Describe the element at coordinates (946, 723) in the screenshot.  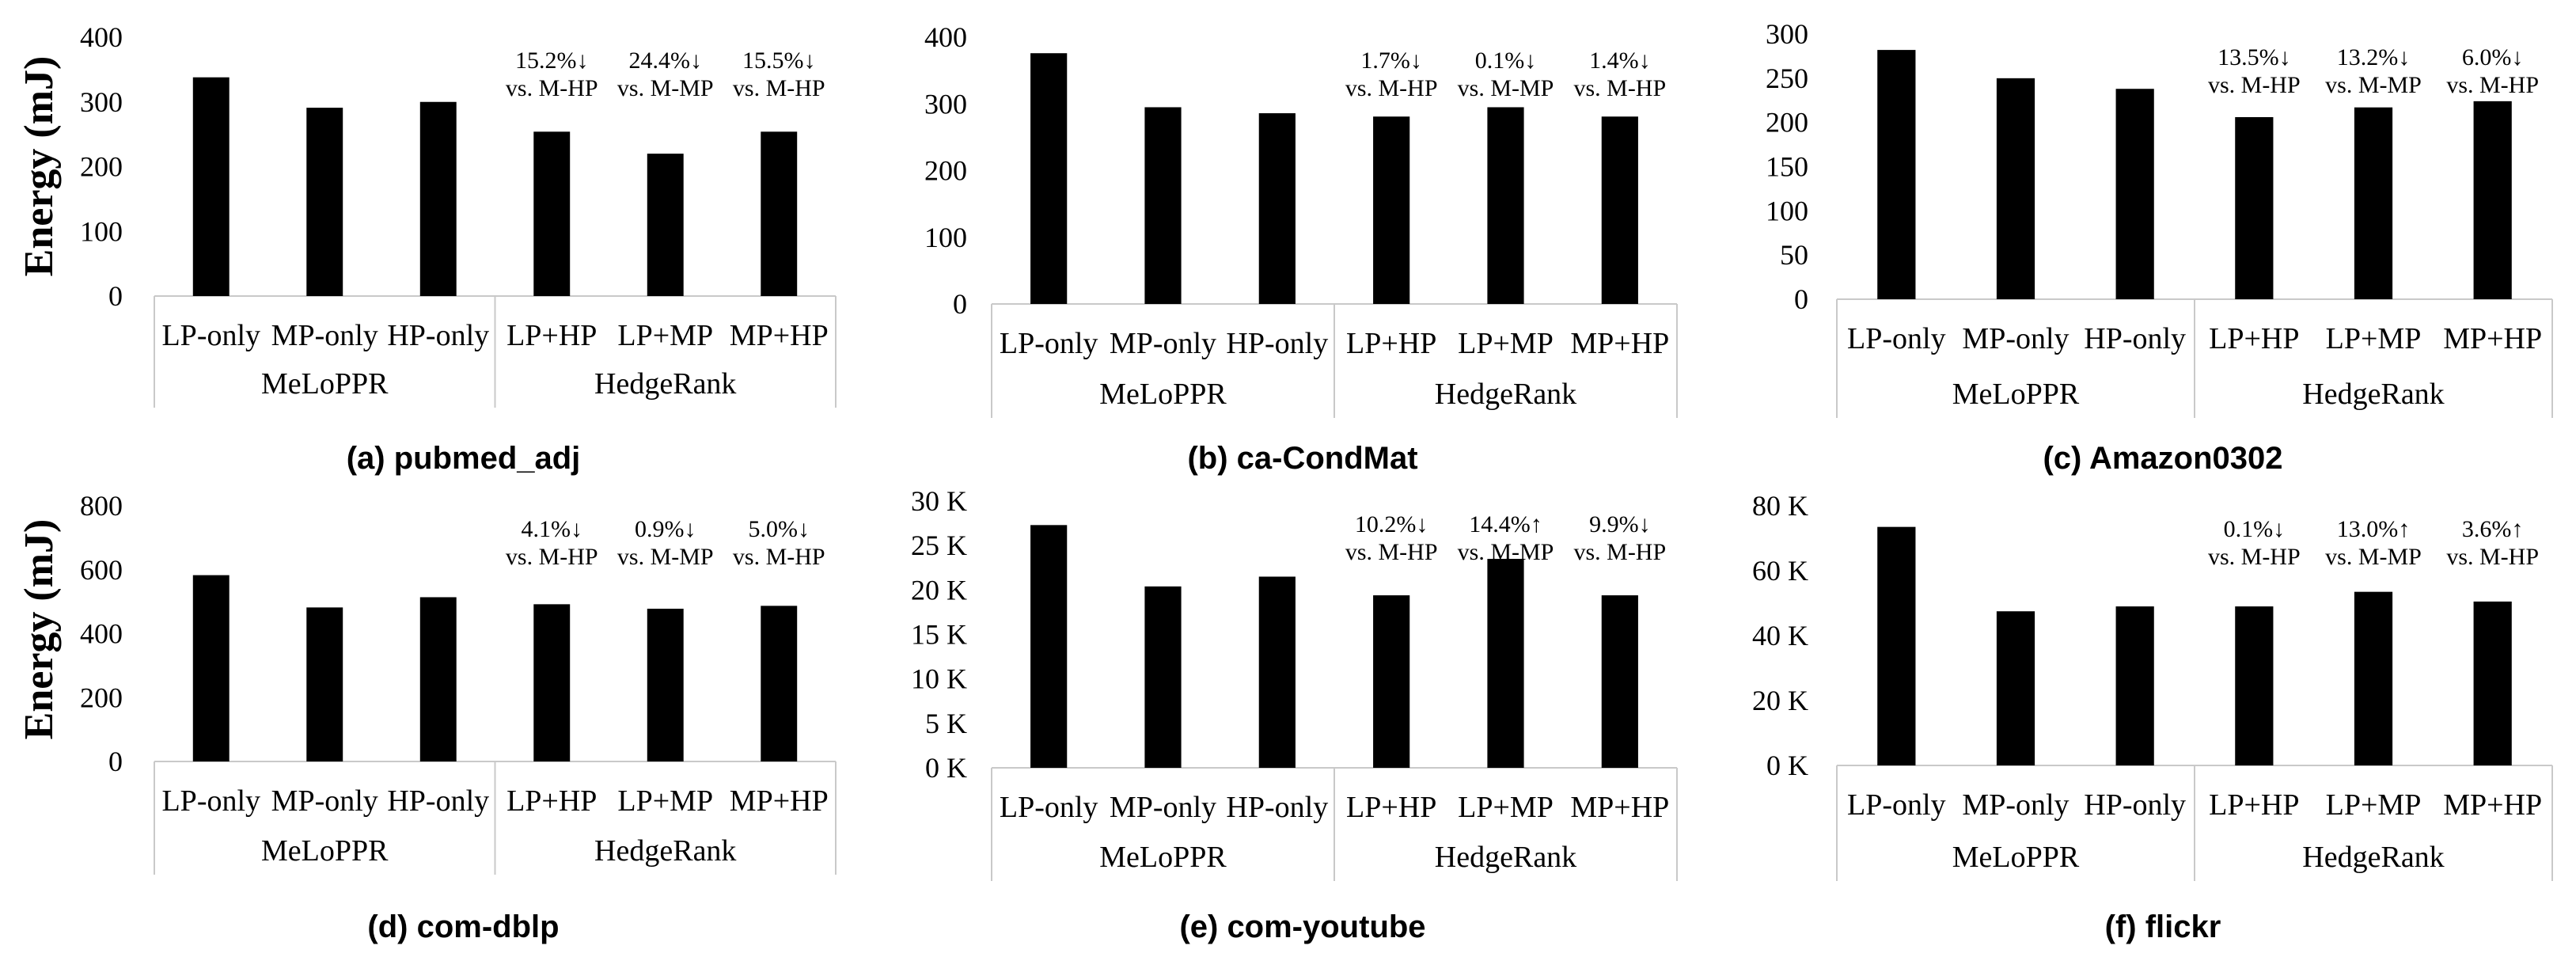
I see `y-tick-label: 5 K` at that location.